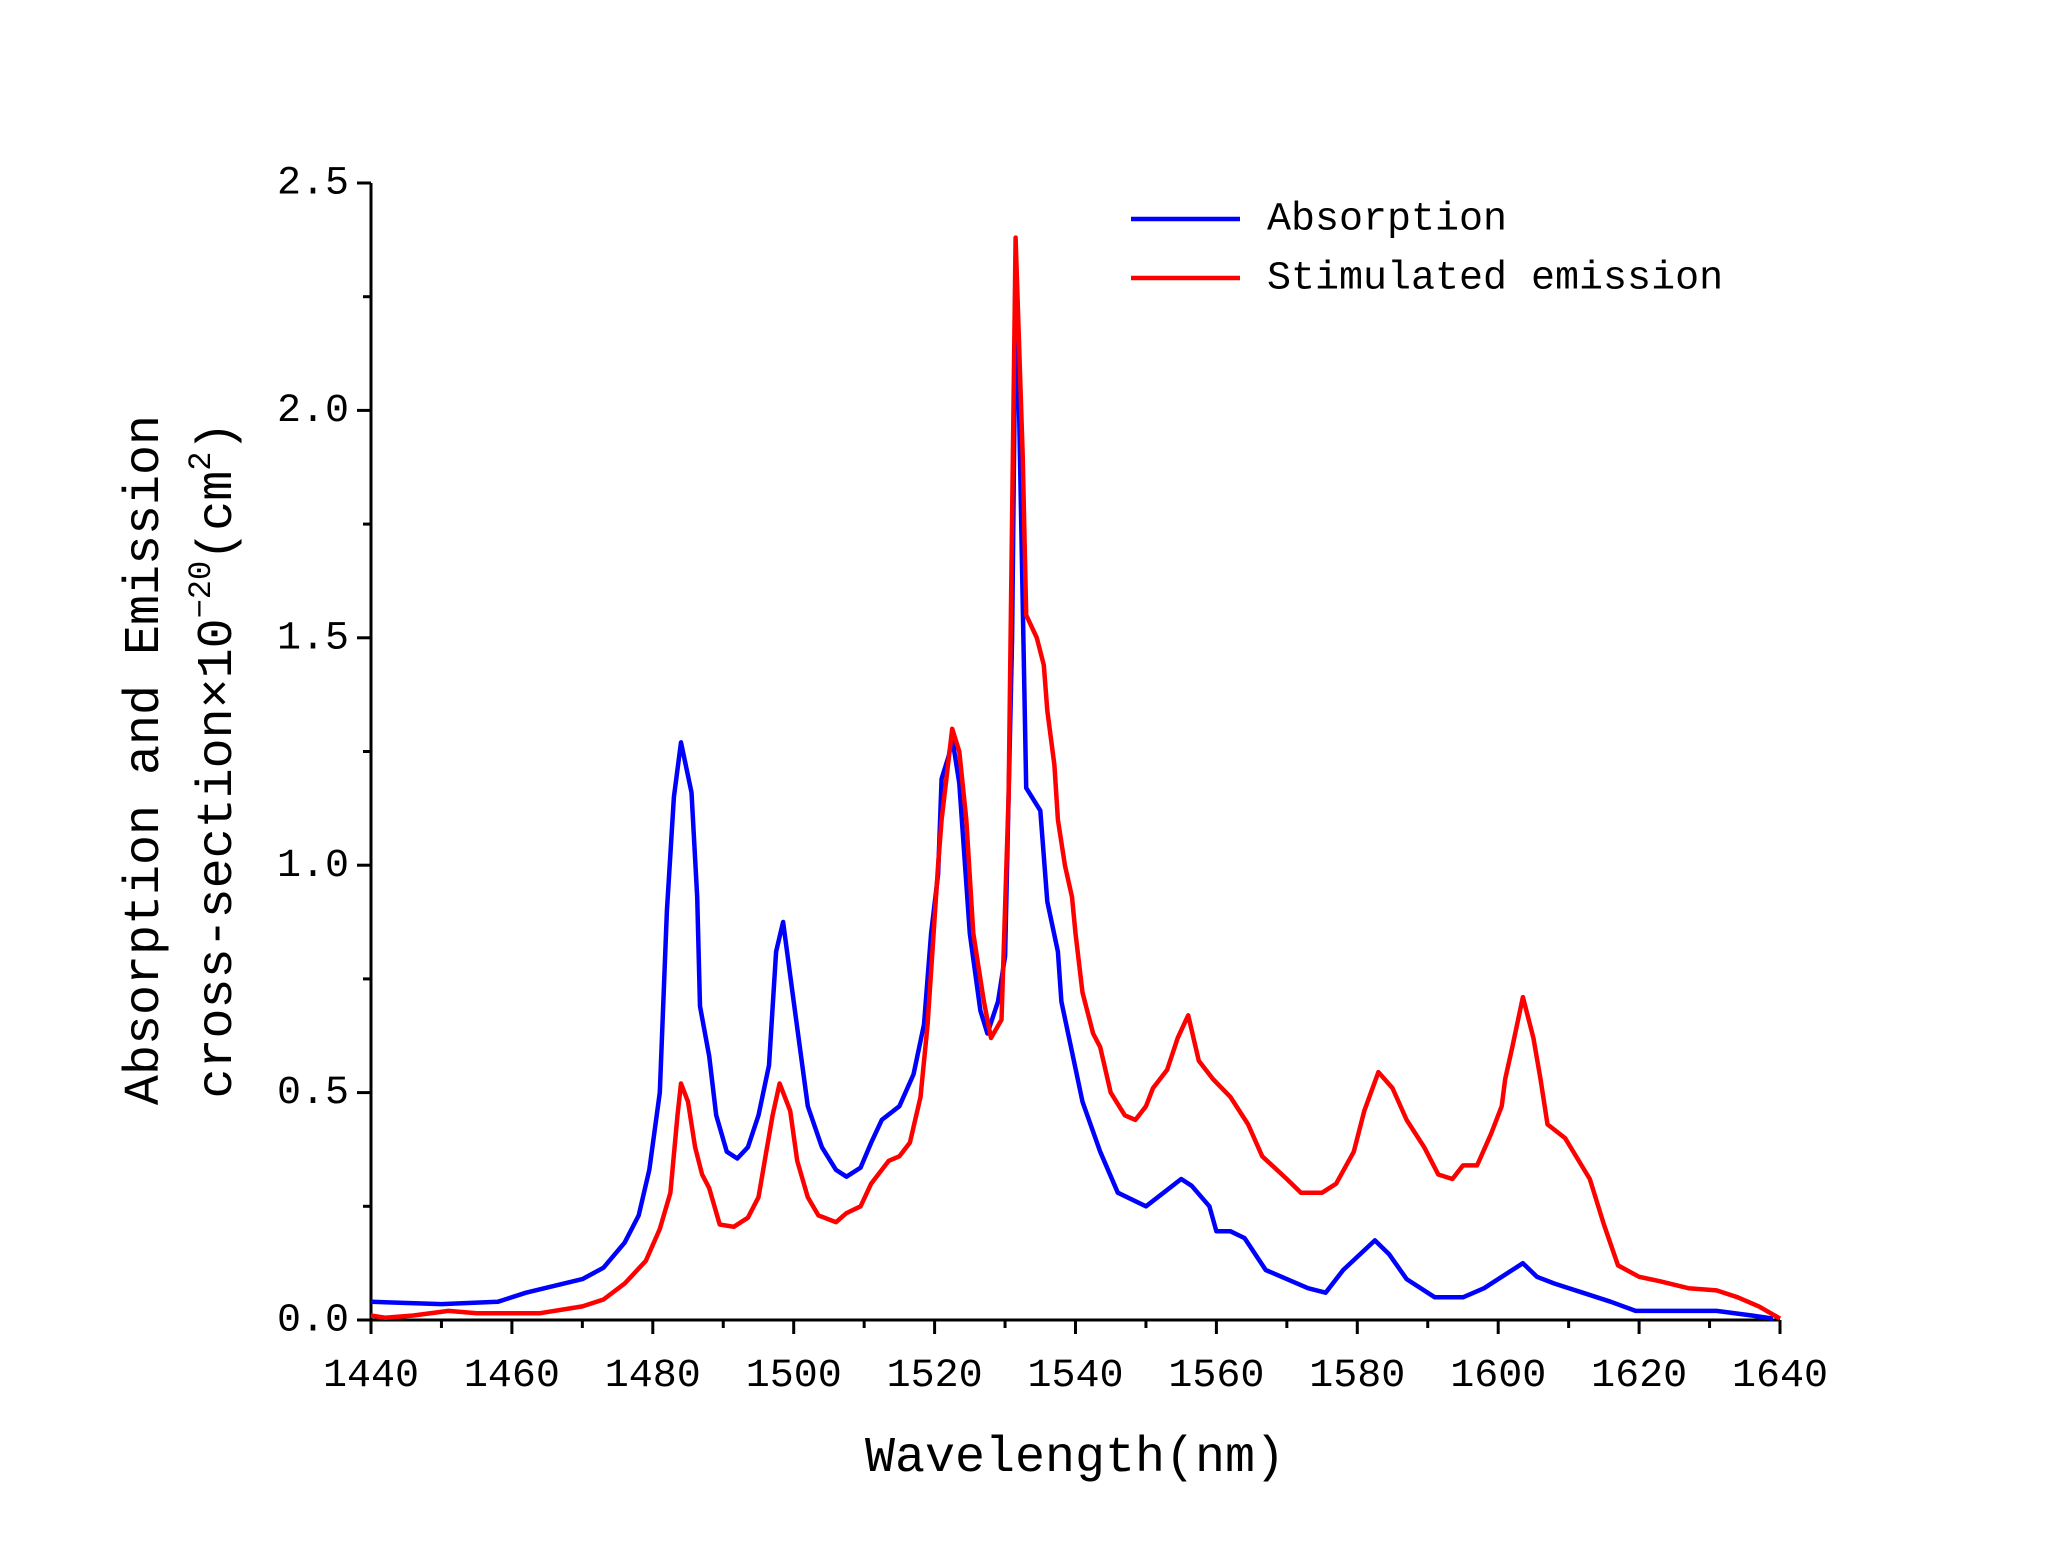 Image resolution: width=2048 pixels, height=1567 pixels. Describe the element at coordinates (1357, 1376) in the screenshot. I see `x-tick-label: 1580` at that location.